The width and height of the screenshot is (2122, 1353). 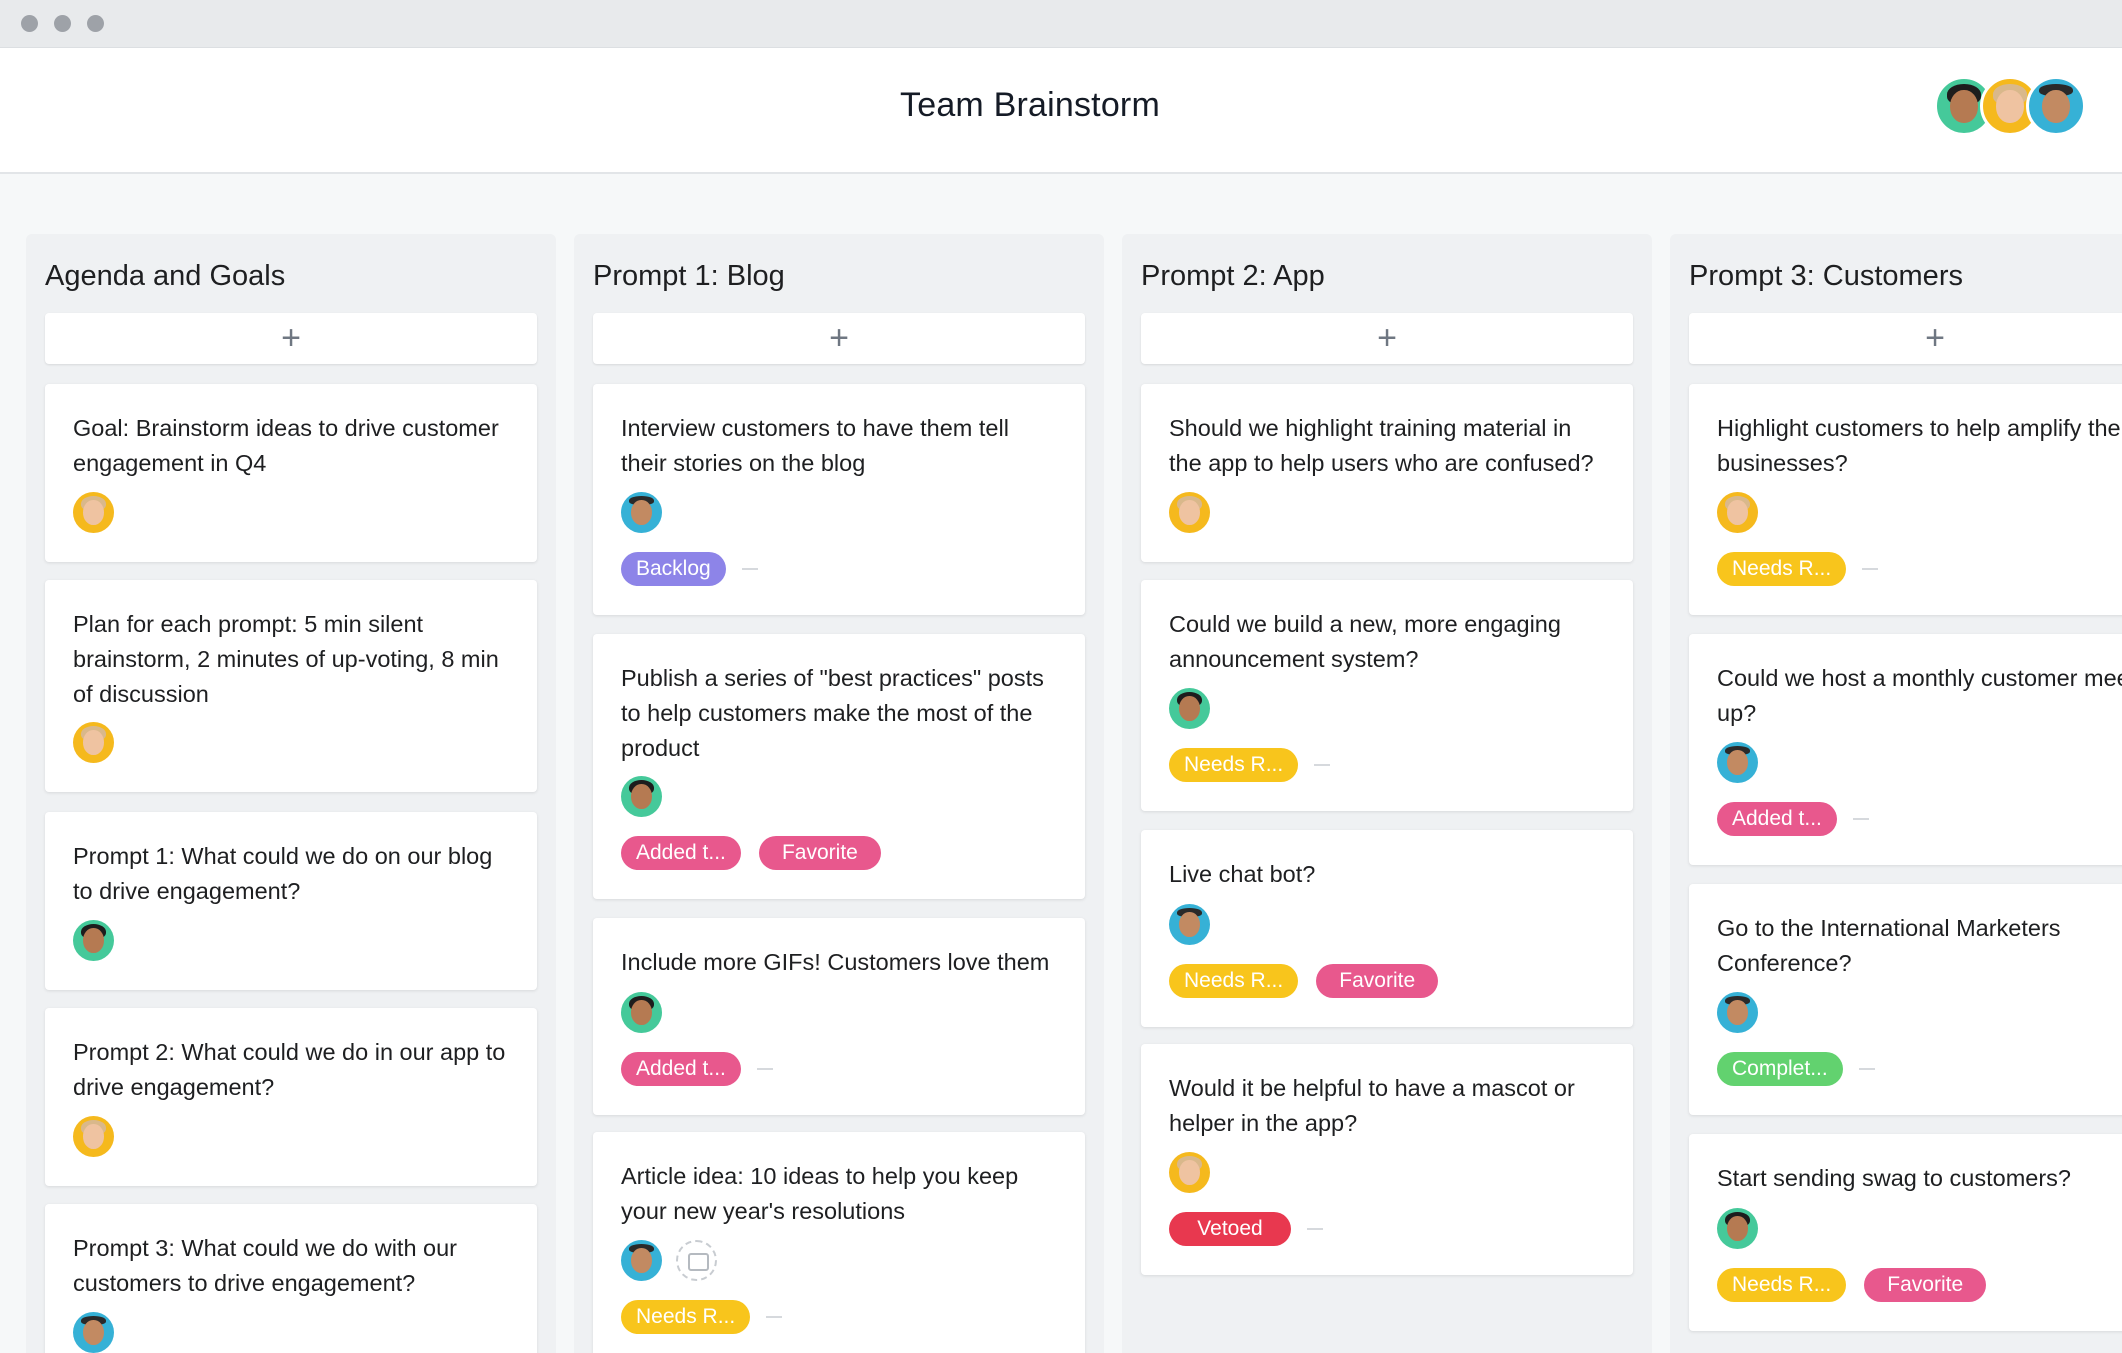 I want to click on close-window-dot, so click(x=29, y=23).